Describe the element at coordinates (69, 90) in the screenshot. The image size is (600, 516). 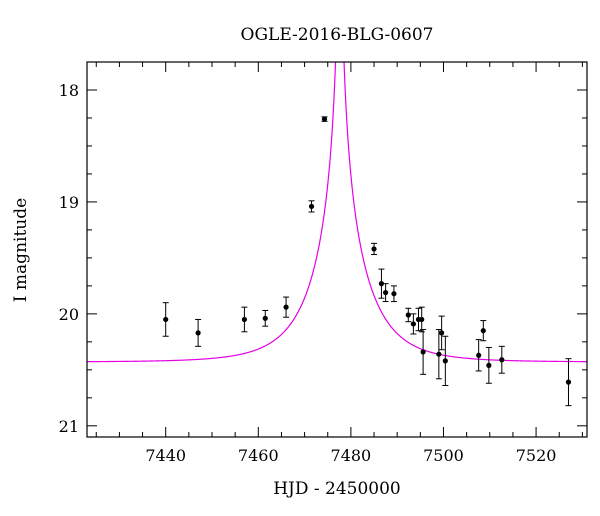
I see `y-tick-label: 18` at that location.